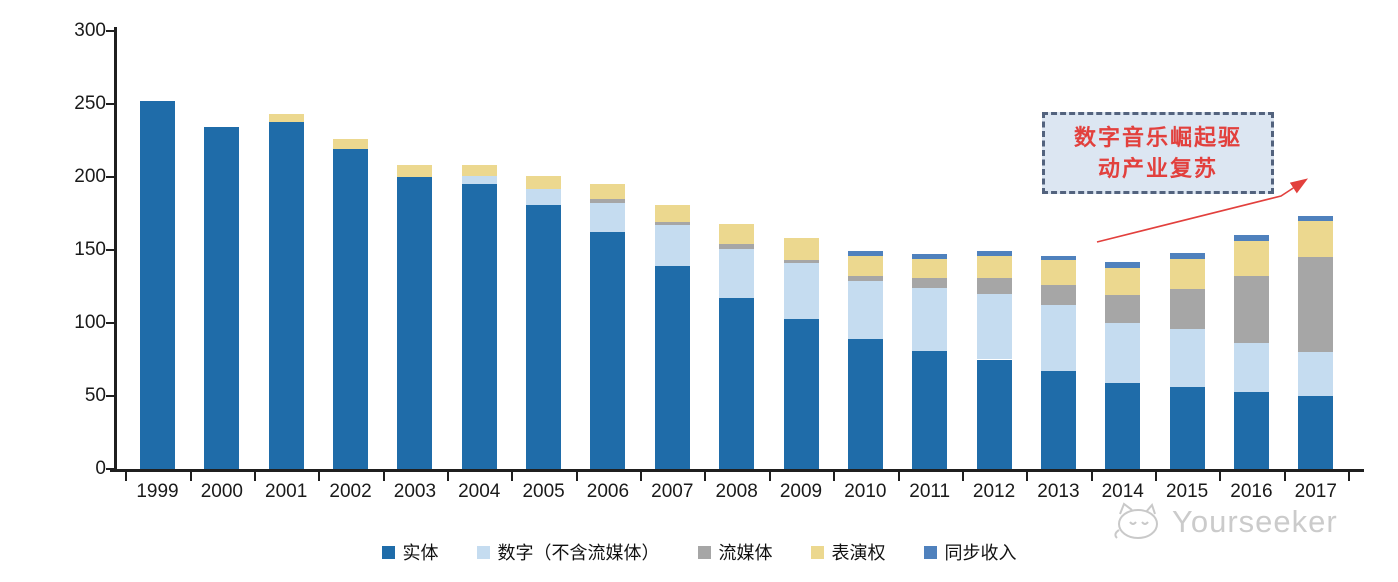 The width and height of the screenshot is (1398, 582). I want to click on y-axis-label: 100, so click(90, 322).